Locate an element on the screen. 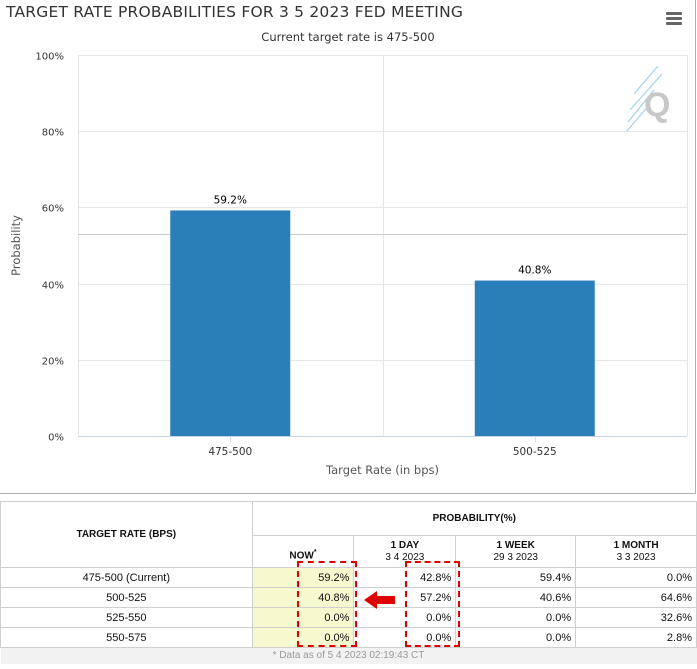  y-tick-label: 60% is located at coordinates (53, 209).